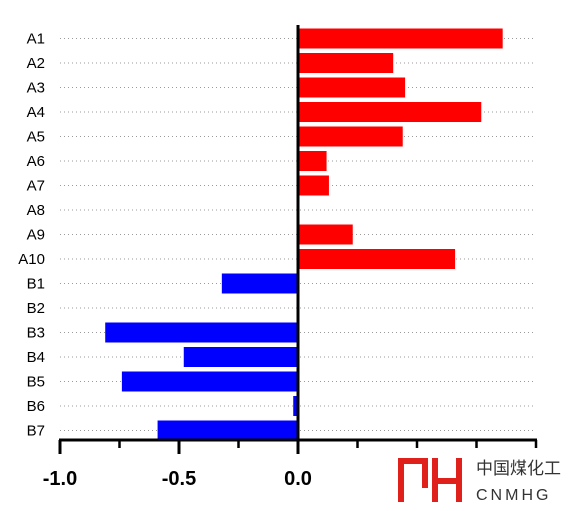 This screenshot has width=573, height=511. Describe the element at coordinates (259, 283) in the screenshot. I see `bar-b1` at that location.